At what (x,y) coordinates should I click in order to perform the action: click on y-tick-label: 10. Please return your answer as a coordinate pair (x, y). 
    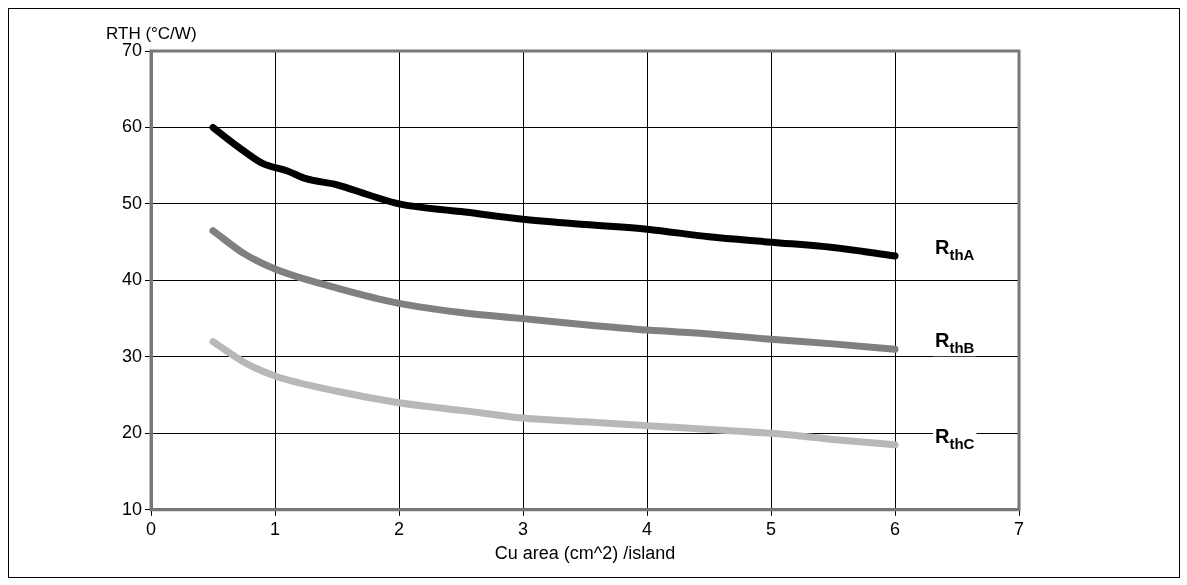
    Looking at the image, I should click on (132, 508).